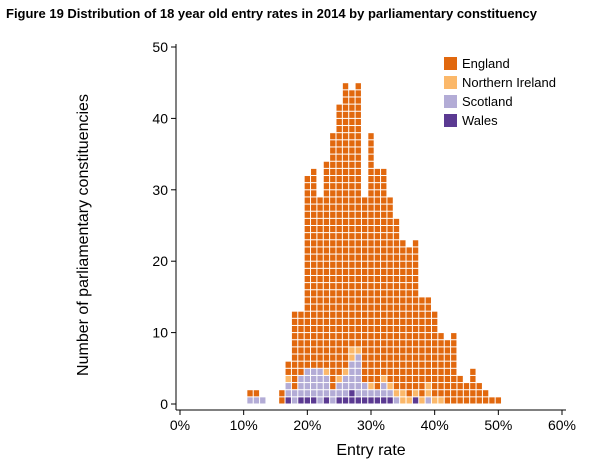  Describe the element at coordinates (373, 421) in the screenshot. I see `x-axis-ticks: 0% 10% 20% 30% 40% 50% 60%` at that location.